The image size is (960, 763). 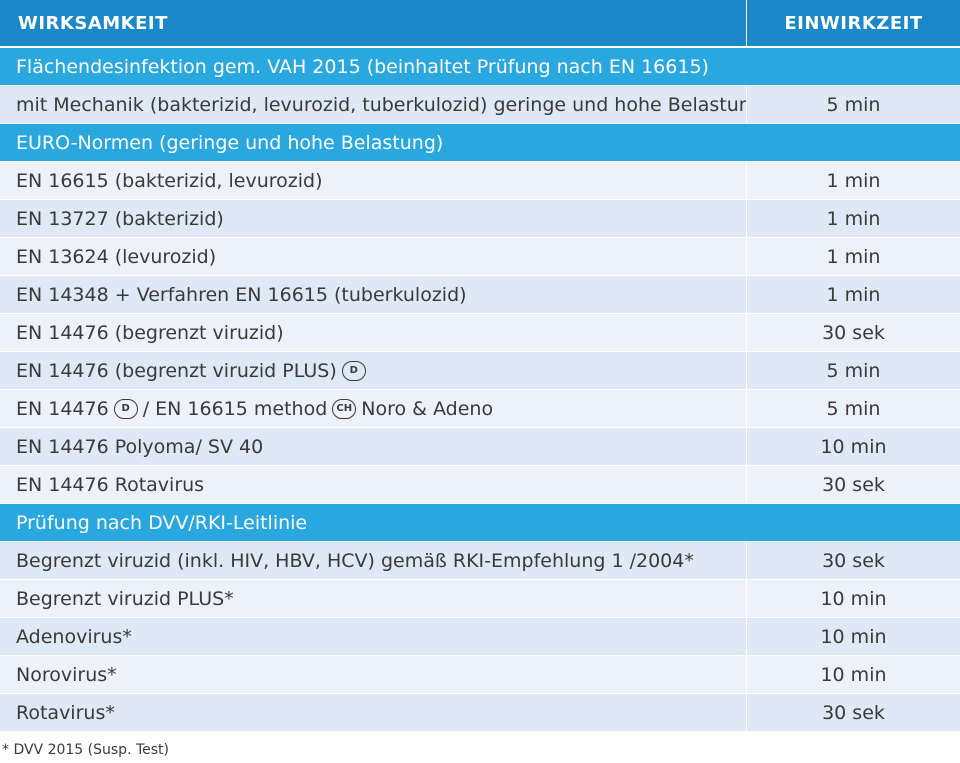 I want to click on label-text: EN 14476 (begrenzt viruzid PLUS), so click(x=176, y=370).